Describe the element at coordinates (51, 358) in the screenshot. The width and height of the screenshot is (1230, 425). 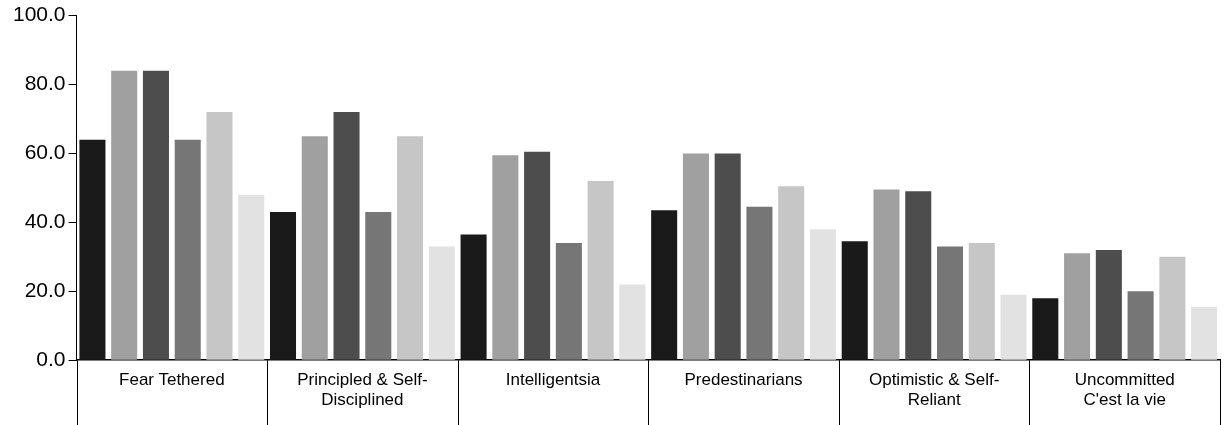
I see `y-tick-label: 0.0` at that location.